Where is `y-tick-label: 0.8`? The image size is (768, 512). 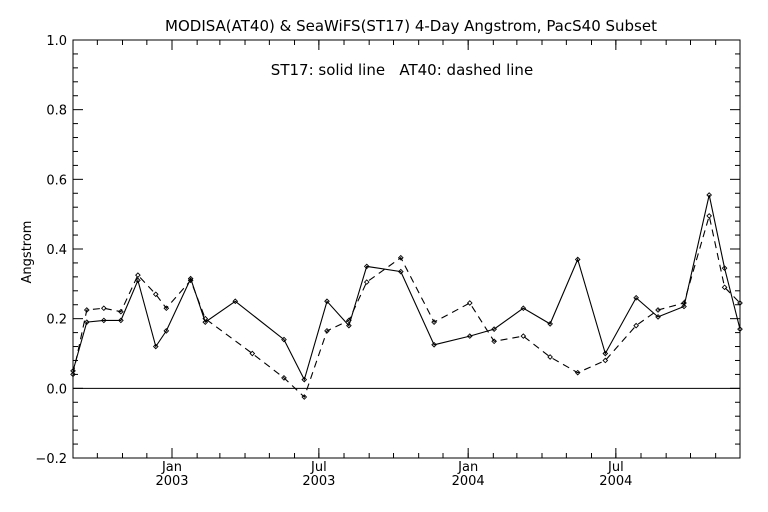
y-tick-label: 0.8 is located at coordinates (56, 111).